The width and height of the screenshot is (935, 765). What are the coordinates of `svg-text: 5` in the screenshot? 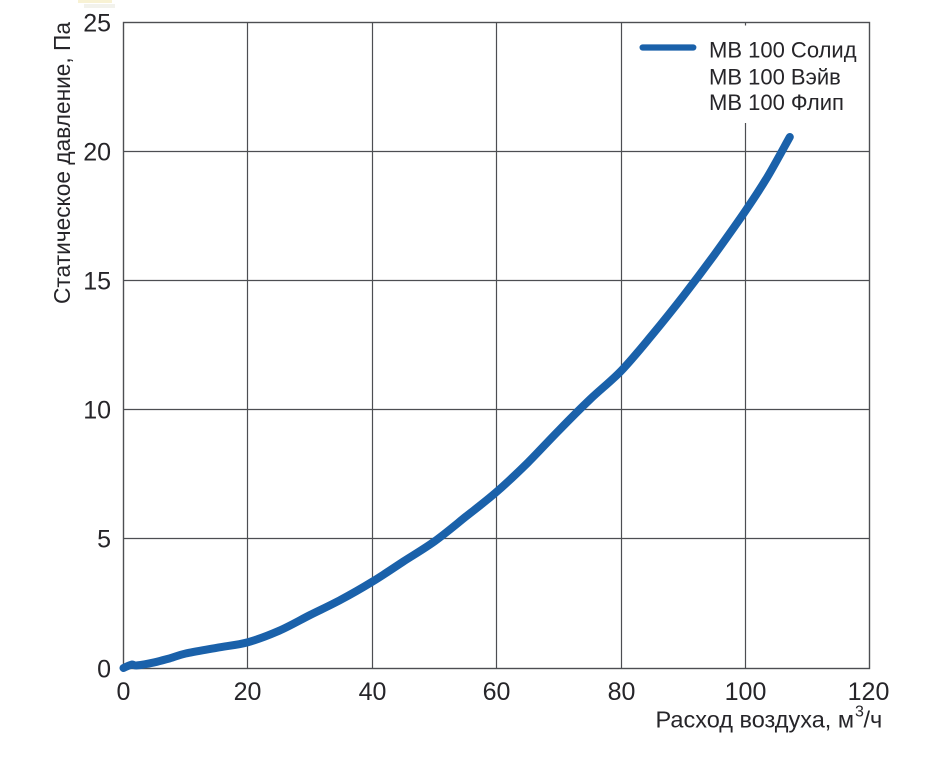 It's located at (104, 540).